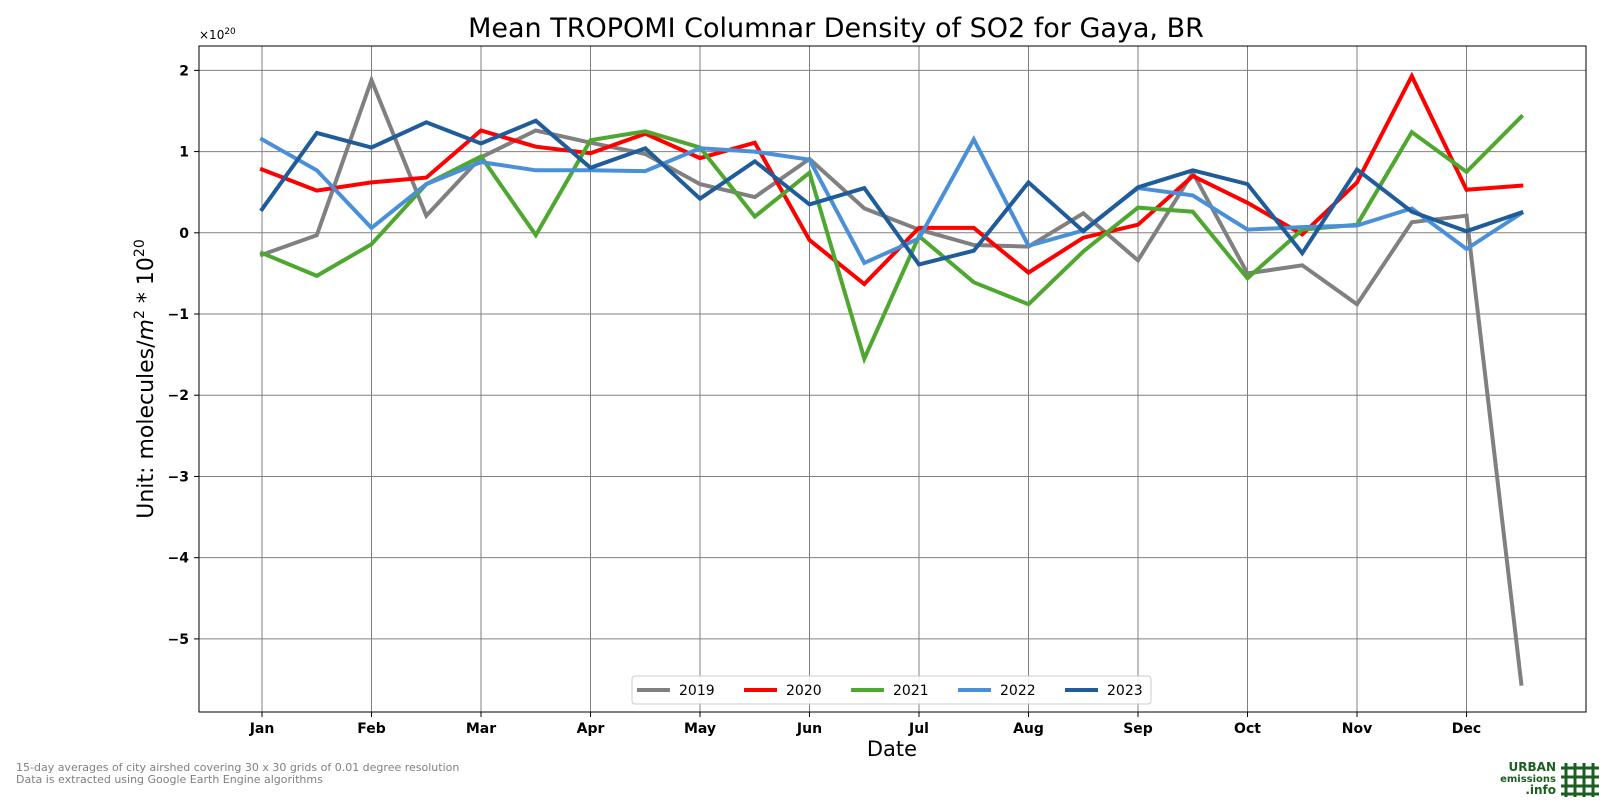 The width and height of the screenshot is (1600, 800). What do you see at coordinates (1528, 779) in the screenshot?
I see `logo-text-emissions: emissions` at bounding box center [1528, 779].